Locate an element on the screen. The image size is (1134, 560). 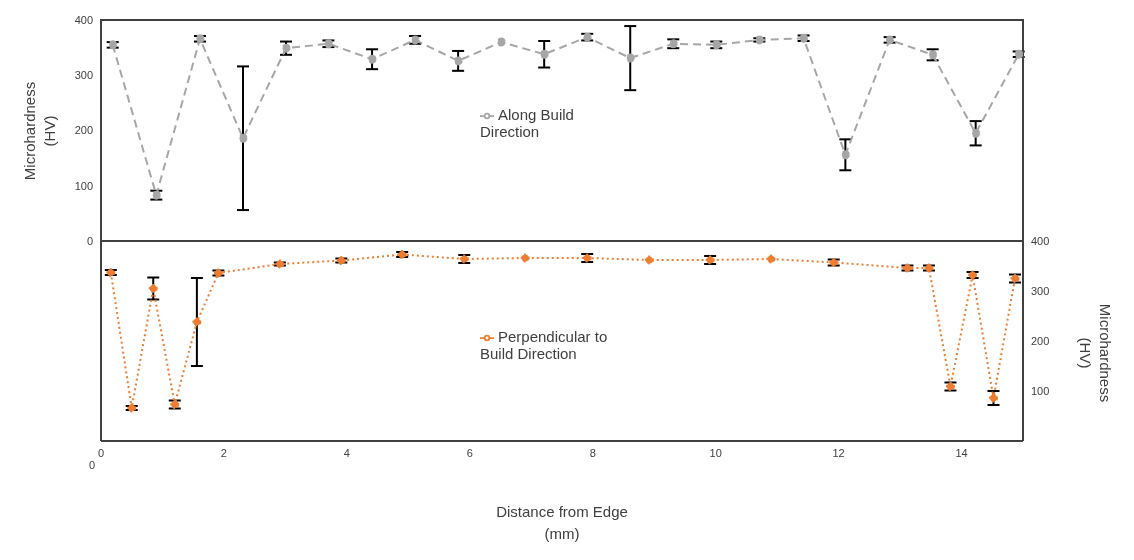
y-tick-label: 100 is located at coordinates (83, 185).